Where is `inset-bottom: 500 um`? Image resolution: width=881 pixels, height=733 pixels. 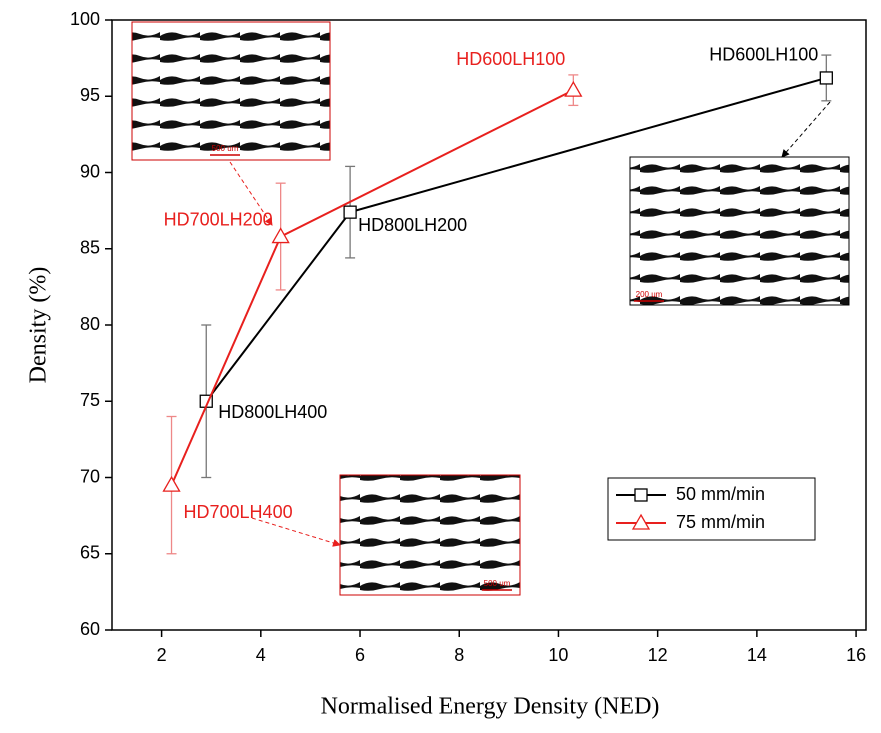
inset-bottom: 500 um is located at coordinates (386, 535).